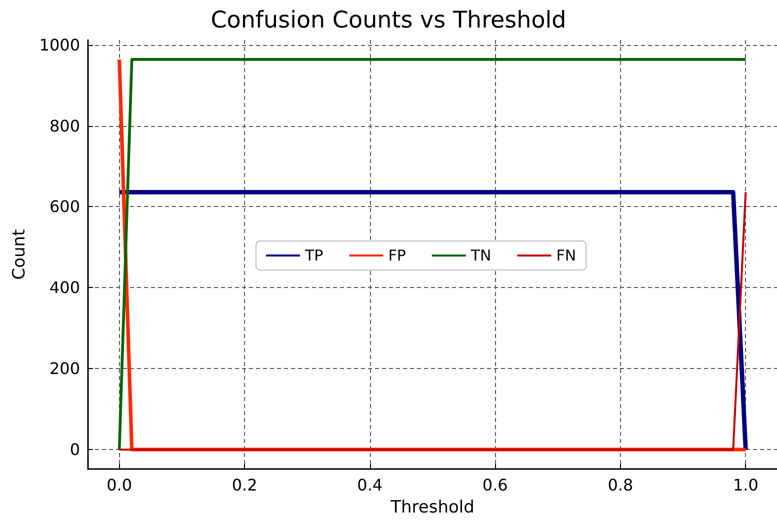 The height and width of the screenshot is (521, 777). What do you see at coordinates (621, 485) in the screenshot?
I see `x-tick-label: 0.8` at bounding box center [621, 485].